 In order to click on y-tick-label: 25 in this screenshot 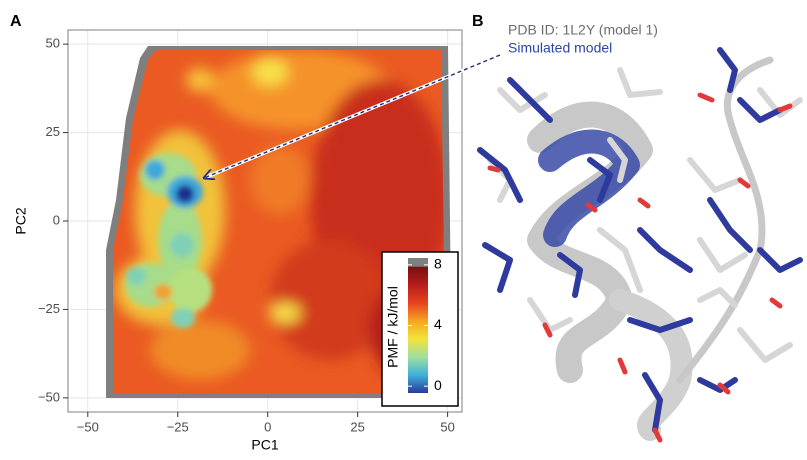, I will do `click(53, 131)`.